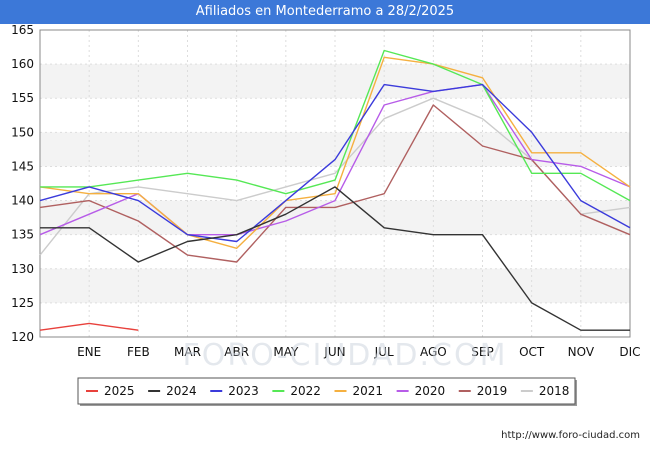 The image size is (650, 450). What do you see at coordinates (22, 166) in the screenshot?
I see `y-tick-label: 145` at bounding box center [22, 166].